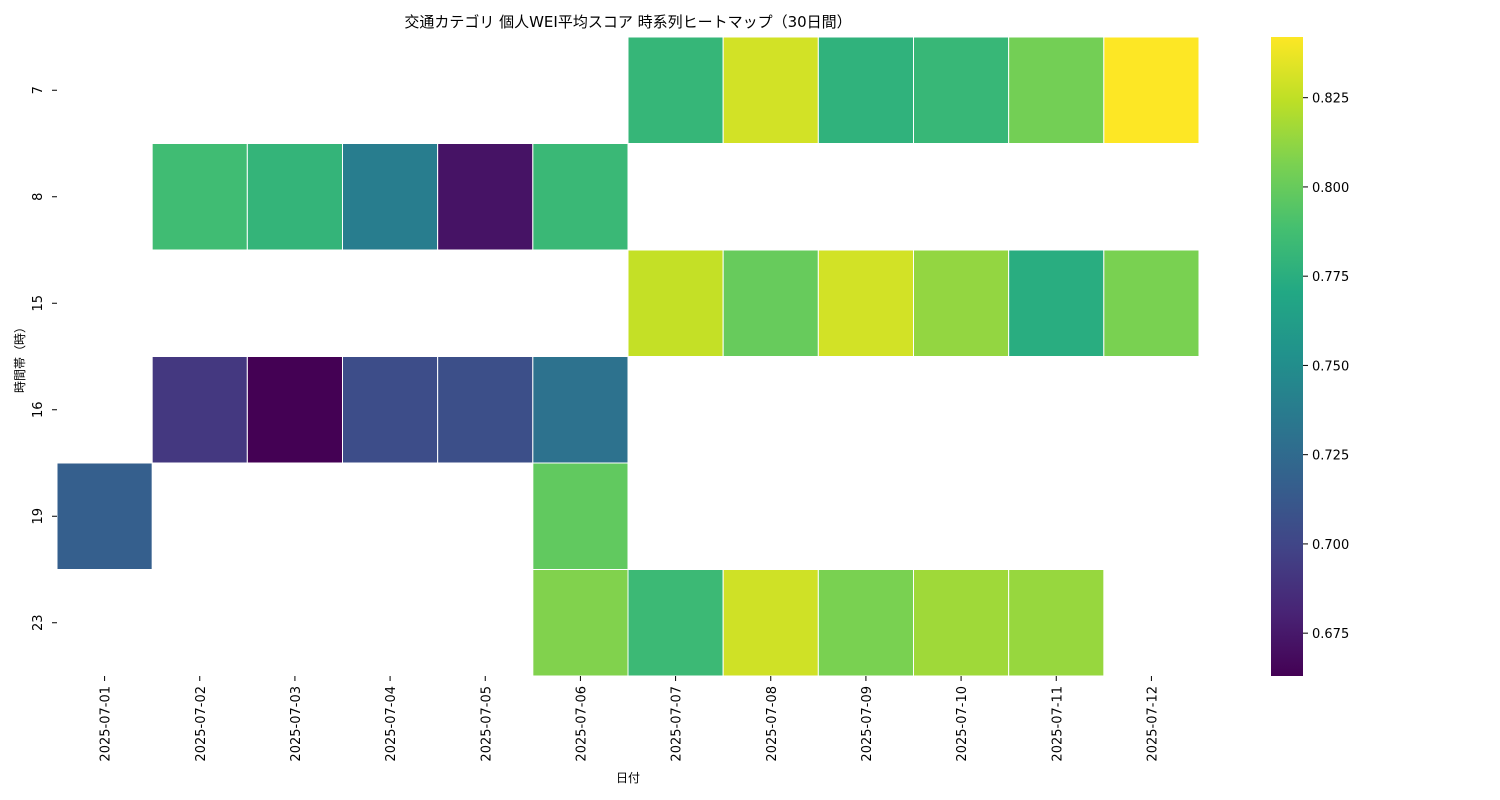  Describe the element at coordinates (772, 724) in the screenshot. I see `x-tick-label: 2025-07-08` at that location.